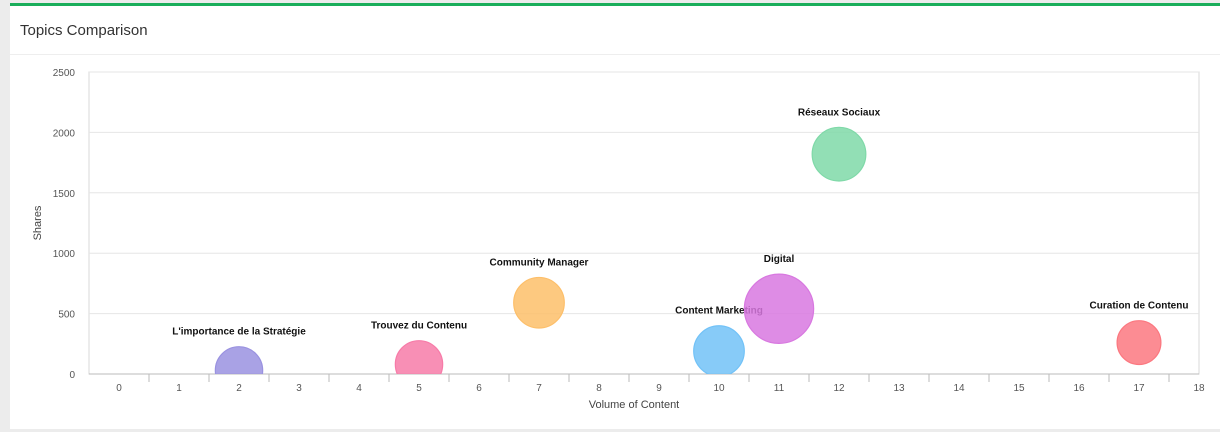 Image resolution: width=1220 pixels, height=432 pixels. What do you see at coordinates (179, 388) in the screenshot?
I see `x-tick-label: 1` at bounding box center [179, 388].